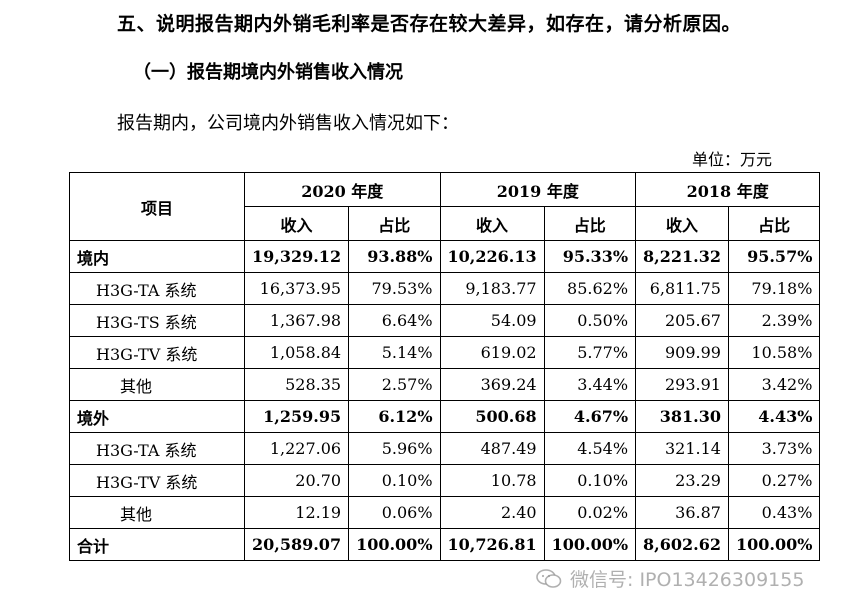 This screenshot has width=841, height=616. Describe the element at coordinates (590, 512) in the screenshot. I see `share-cell: 0.02%` at that location.